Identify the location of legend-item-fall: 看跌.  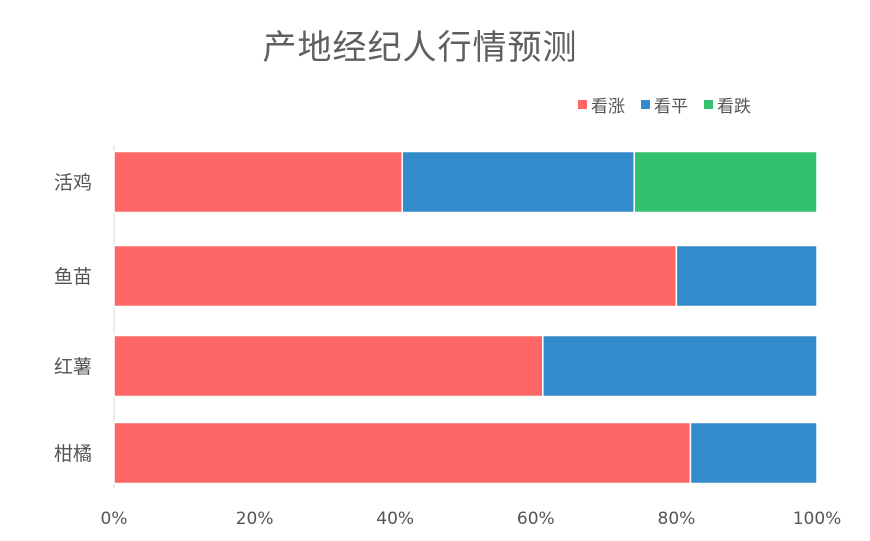
(727, 104).